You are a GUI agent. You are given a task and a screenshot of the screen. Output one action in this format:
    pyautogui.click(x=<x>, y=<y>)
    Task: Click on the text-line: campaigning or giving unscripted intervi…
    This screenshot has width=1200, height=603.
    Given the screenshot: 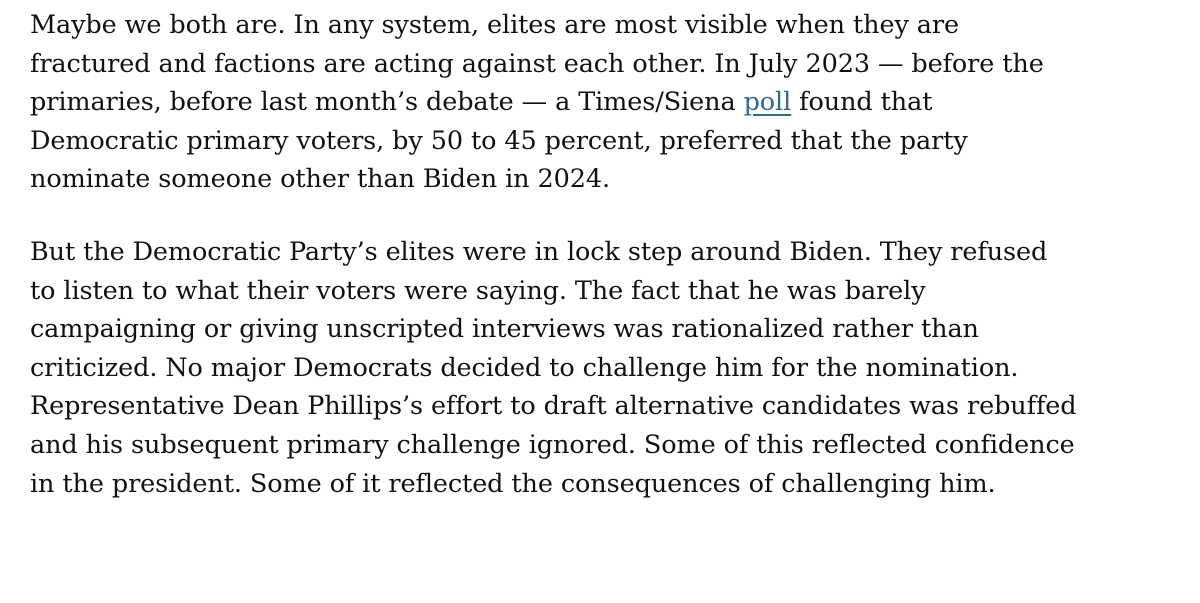 What is the action you would take?
    pyautogui.click(x=504, y=329)
    